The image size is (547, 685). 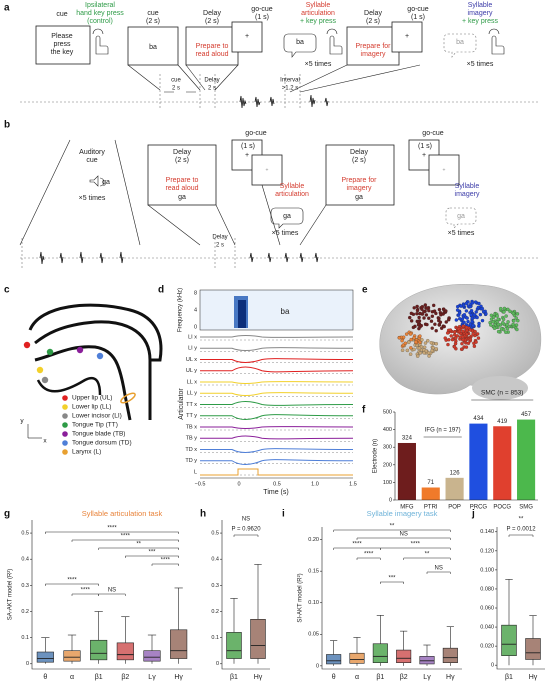 I want to click on y-axis-label: SI-AKT model (R²), so click(x=301, y=597).